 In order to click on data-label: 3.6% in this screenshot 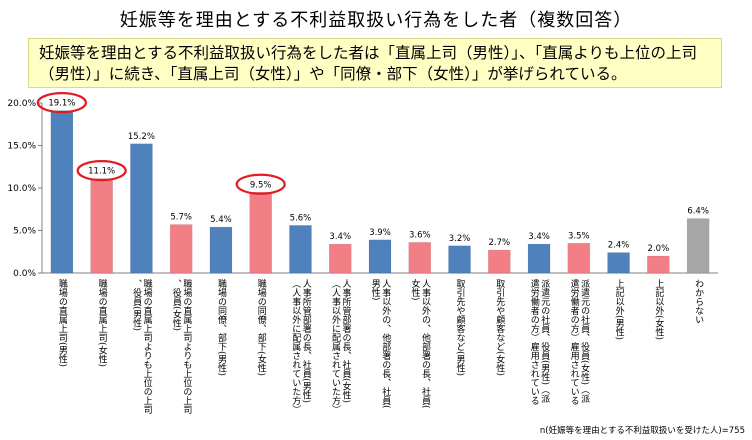, I will do `click(420, 235)`.